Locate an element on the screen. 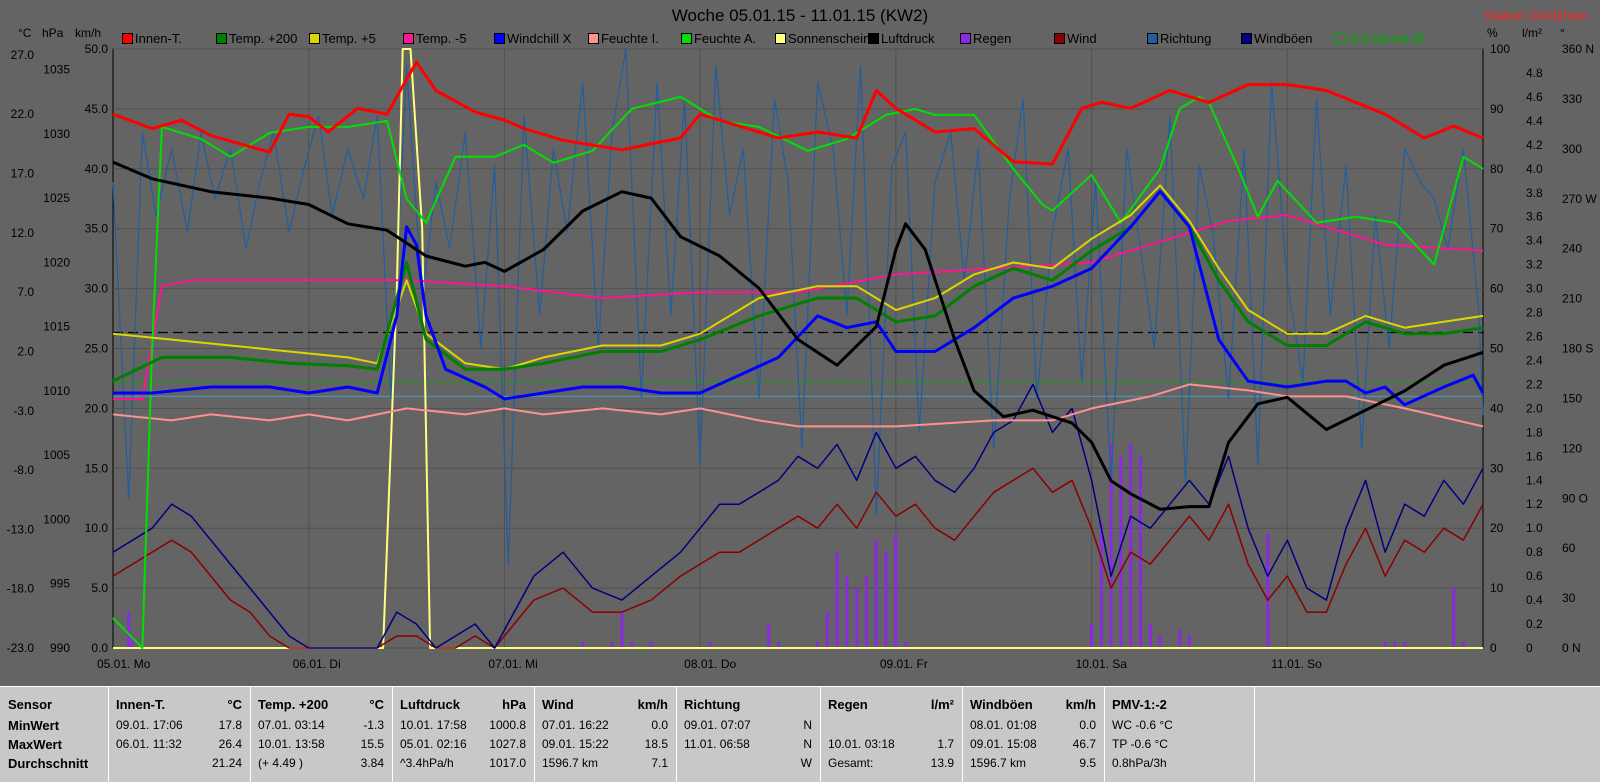 The height and width of the screenshot is (782, 1600). tick-label-x: 11.01. So is located at coordinates (1296, 664).